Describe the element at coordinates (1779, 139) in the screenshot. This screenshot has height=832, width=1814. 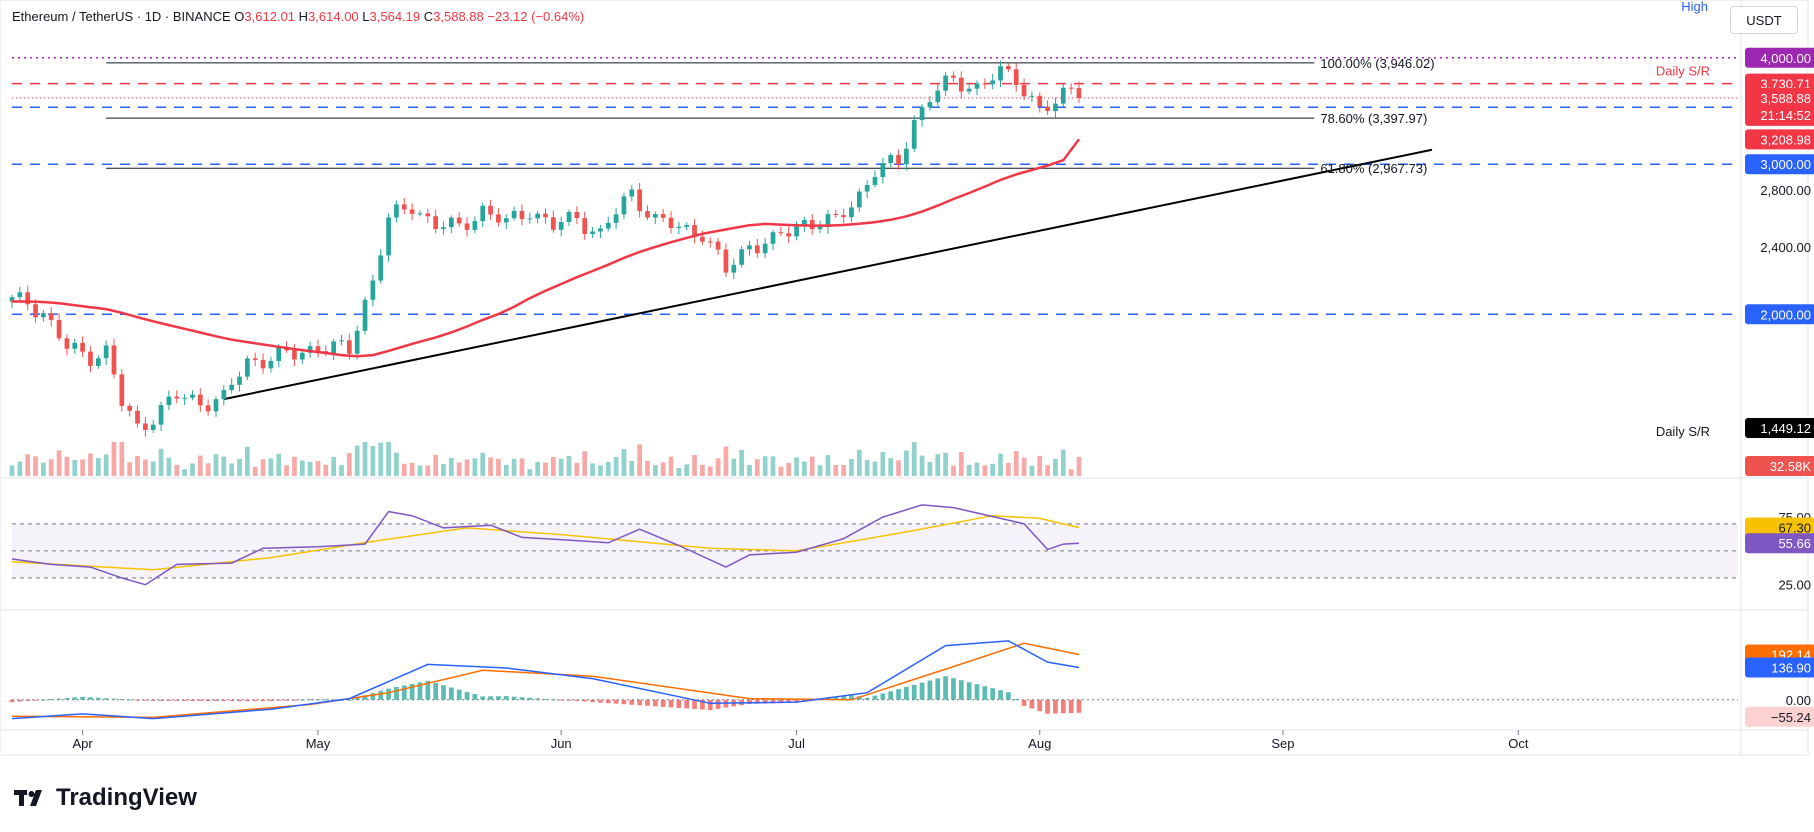
I see `ma-tag-bg` at that location.